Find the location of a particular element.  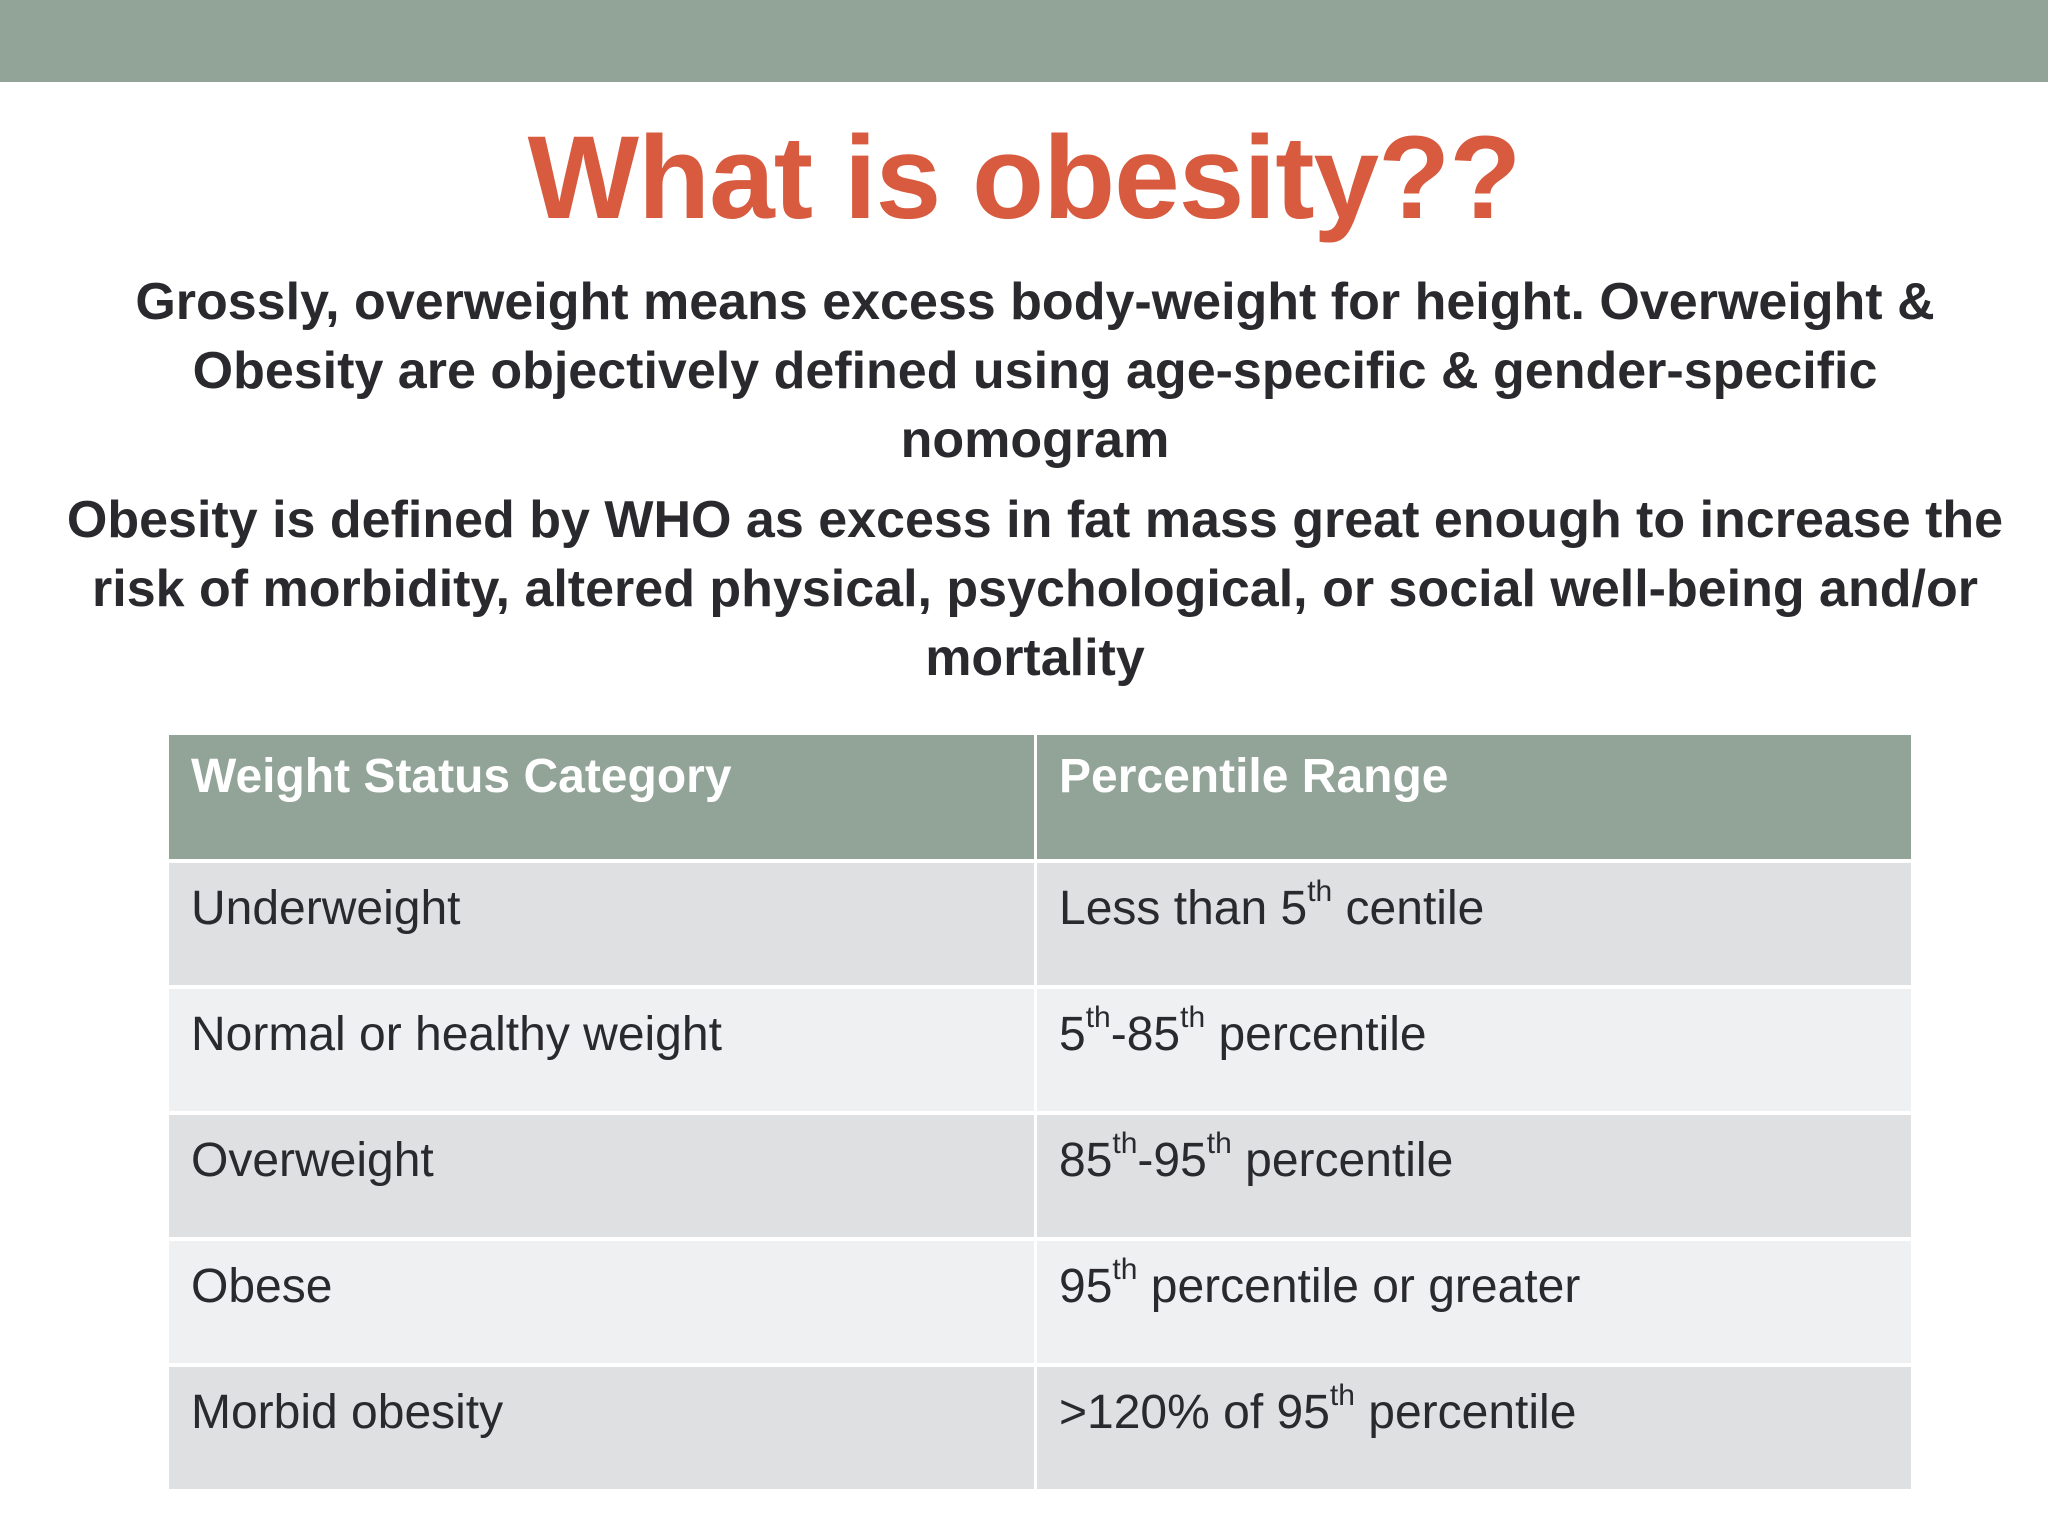

percentile-range-cell: 95th percentile or greater is located at coordinates (1474, 1304).